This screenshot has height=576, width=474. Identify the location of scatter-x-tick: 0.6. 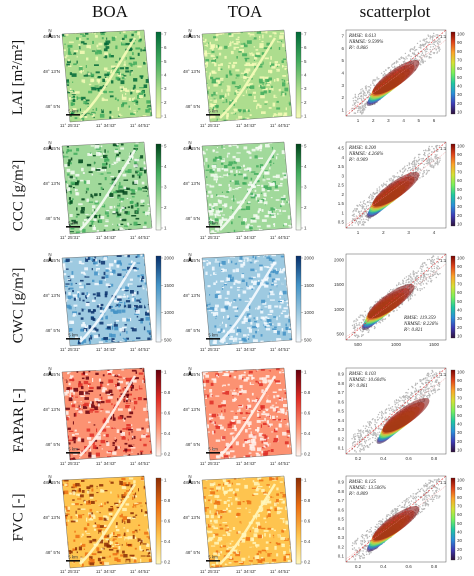
(409, 458).